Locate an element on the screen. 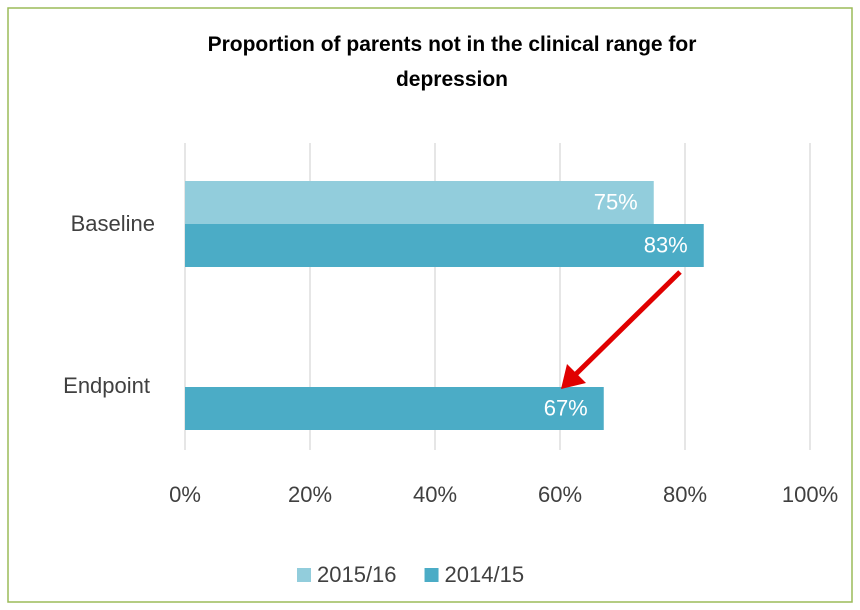  annotation-arrow is located at coordinates (621, 329).